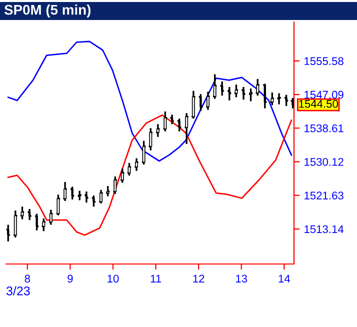 The width and height of the screenshot is (357, 327). I want to click on x-tick-label: 10, so click(113, 278).